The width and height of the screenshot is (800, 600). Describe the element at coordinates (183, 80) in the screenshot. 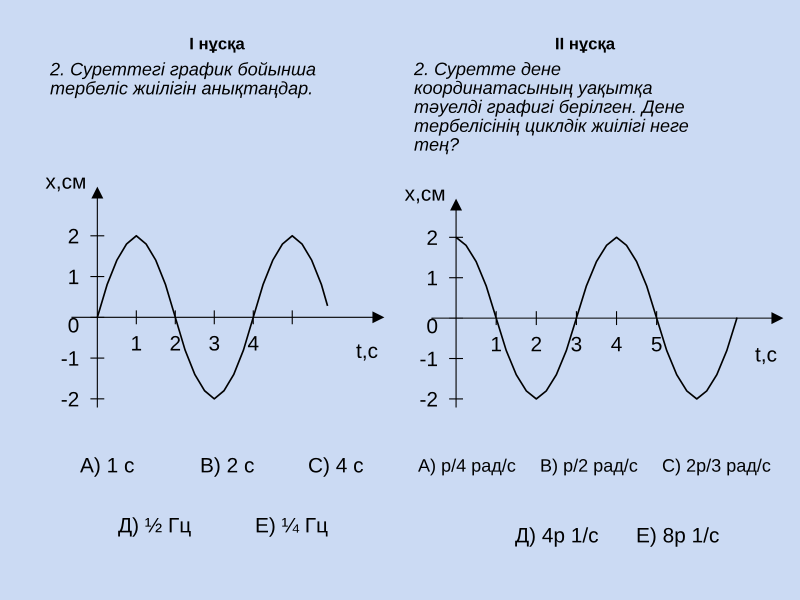

I see `chart-subtitle: 2. Суреттегі график бойынша тербеліс жиілігін анықтаңдар.` at that location.